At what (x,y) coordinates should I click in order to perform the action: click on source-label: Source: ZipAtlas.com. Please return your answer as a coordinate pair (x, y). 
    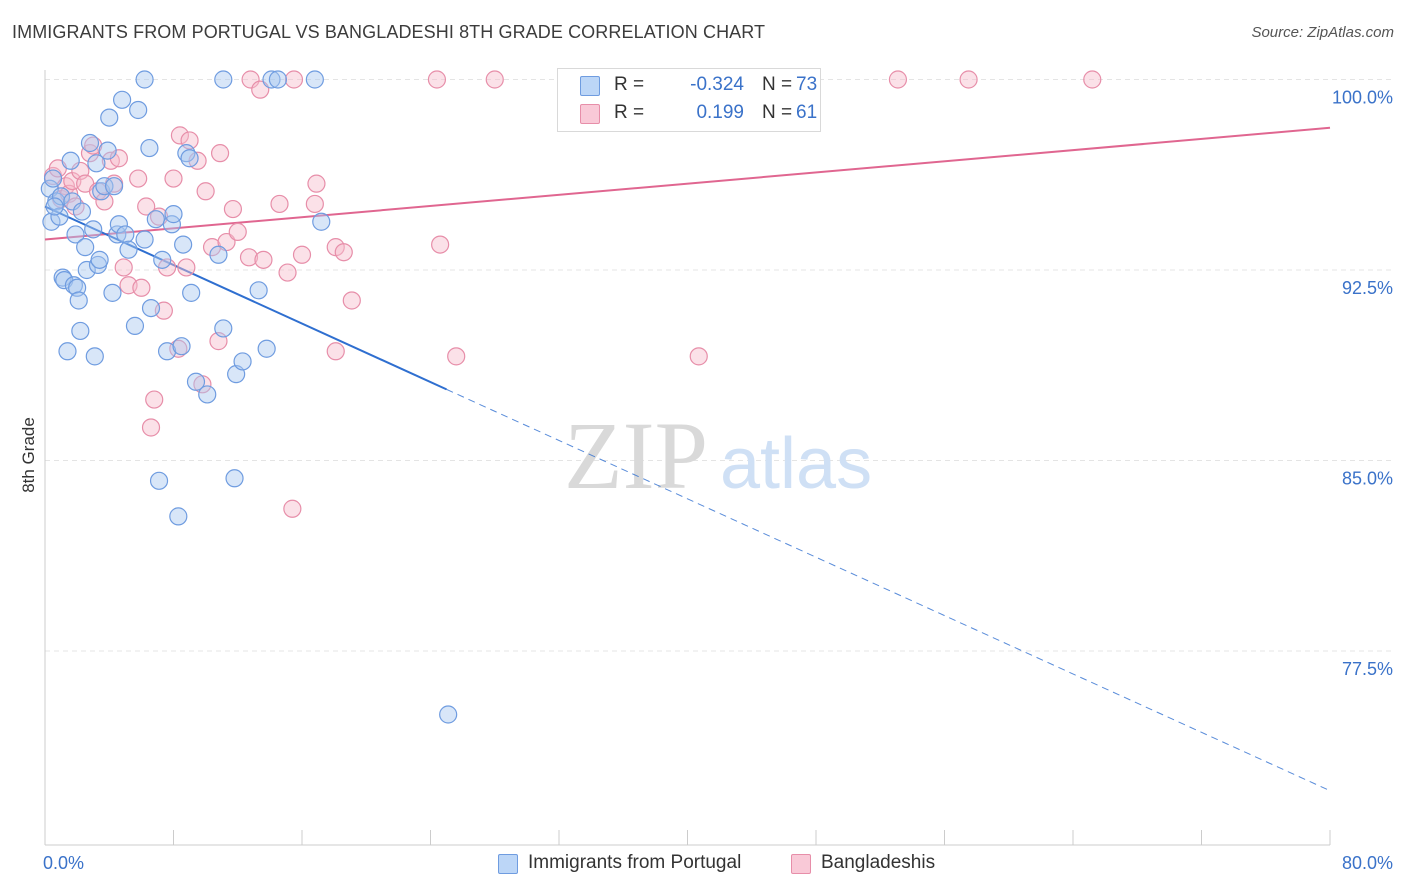
    Looking at the image, I should click on (1322, 32).